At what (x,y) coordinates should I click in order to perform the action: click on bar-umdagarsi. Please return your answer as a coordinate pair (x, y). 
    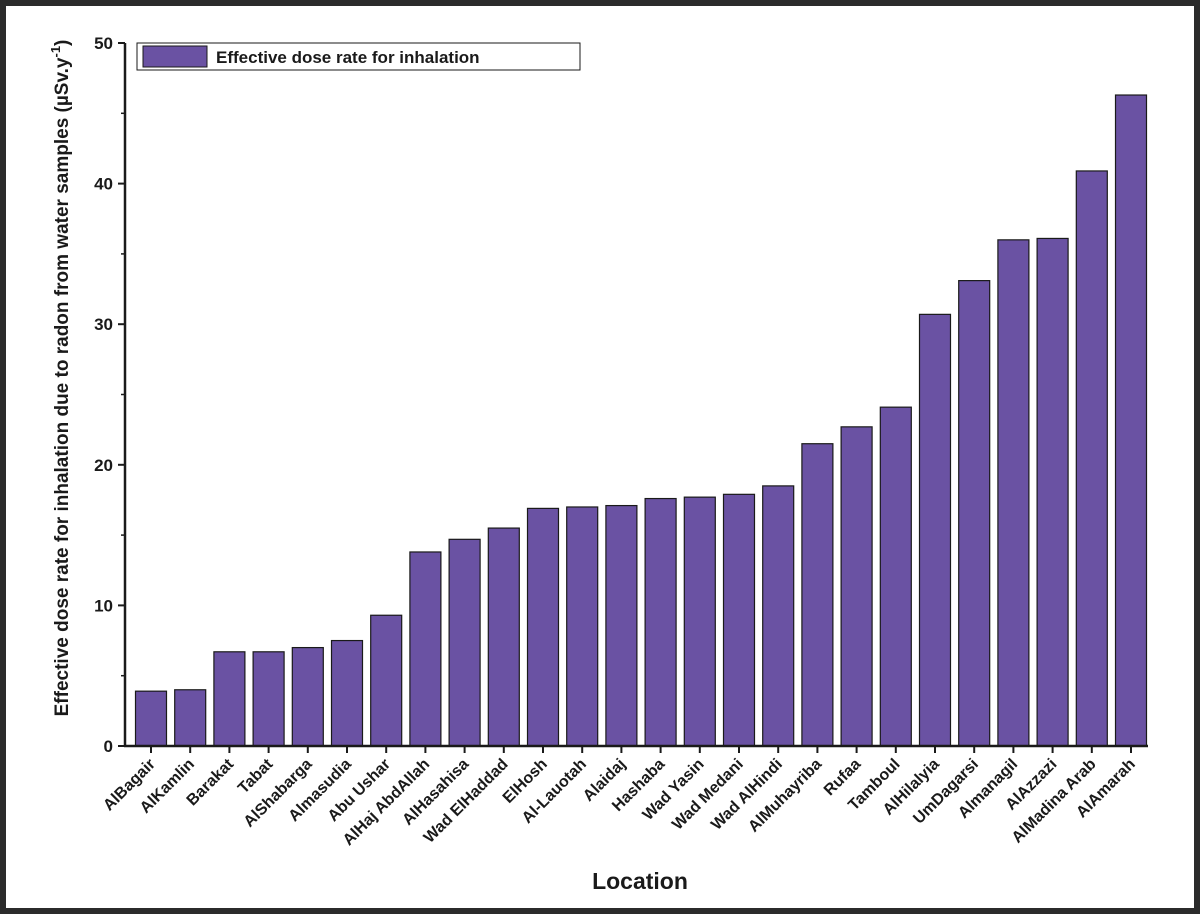
    Looking at the image, I should click on (974, 513).